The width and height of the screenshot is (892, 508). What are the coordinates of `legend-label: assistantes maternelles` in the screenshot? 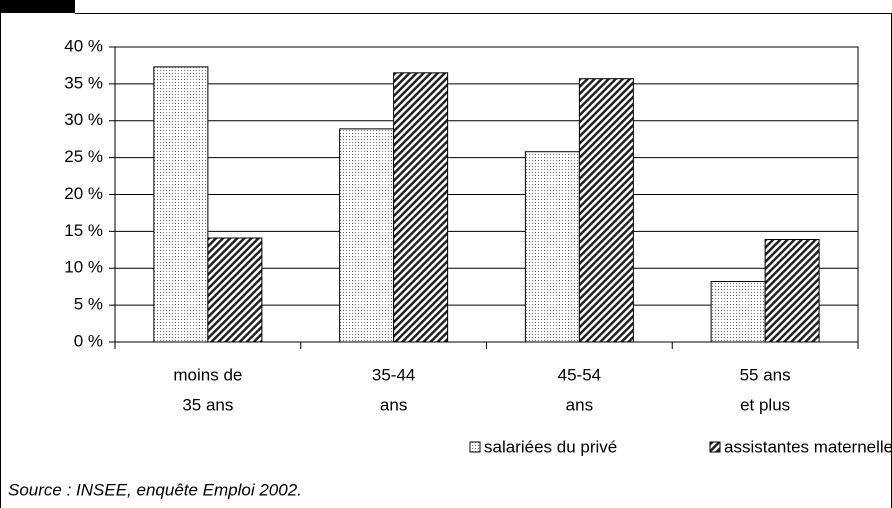 It's located at (808, 446).